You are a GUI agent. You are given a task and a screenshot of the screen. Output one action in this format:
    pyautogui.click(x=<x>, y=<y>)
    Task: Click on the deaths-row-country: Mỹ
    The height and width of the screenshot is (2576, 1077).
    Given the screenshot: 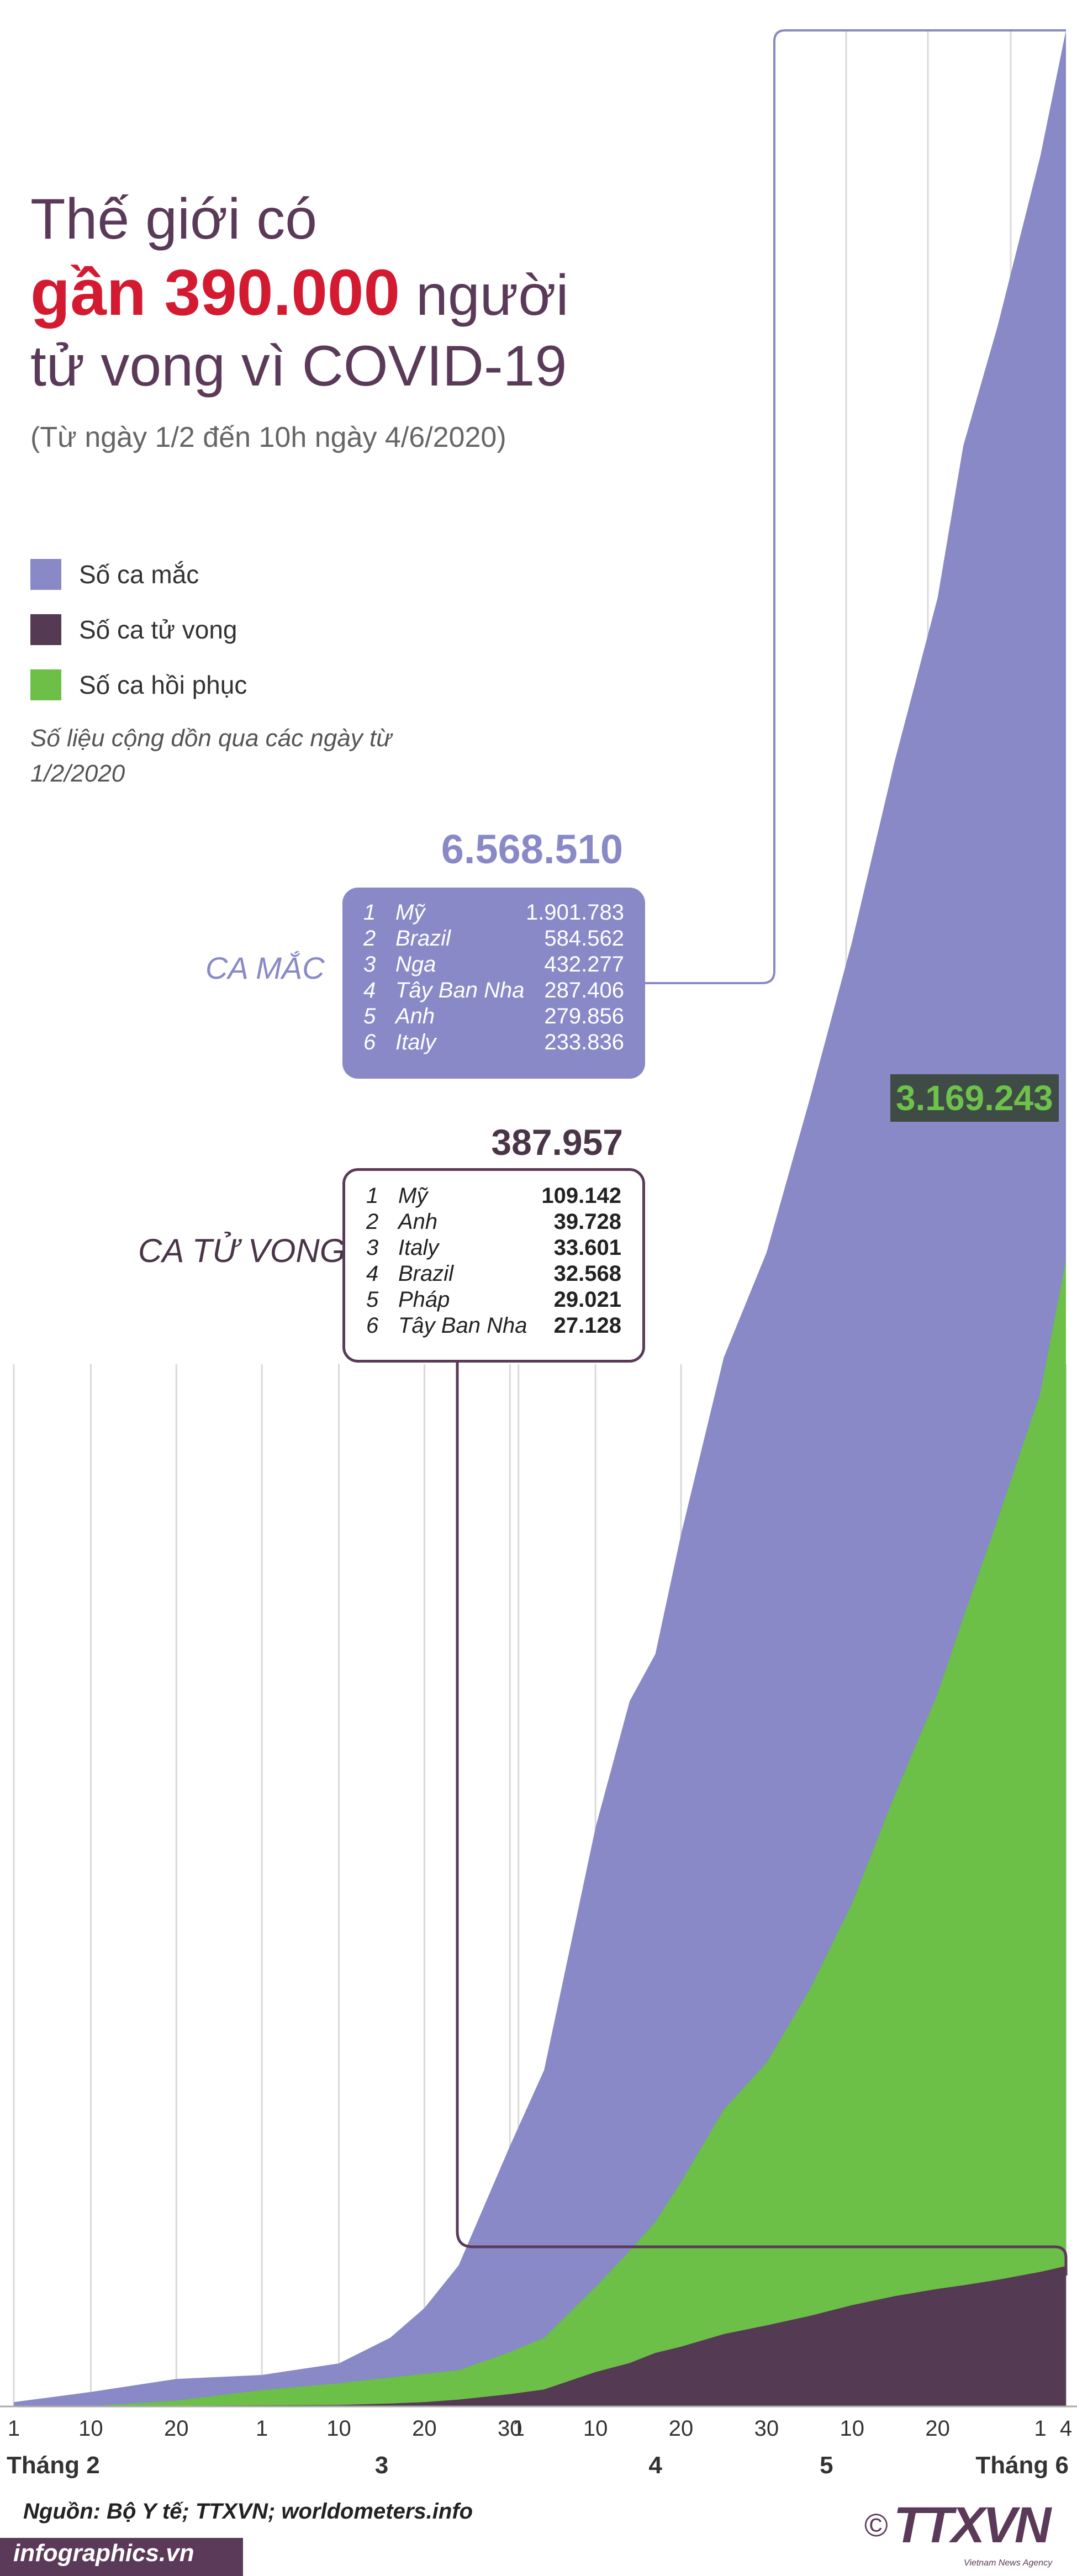 What is the action you would take?
    pyautogui.click(x=413, y=1196)
    